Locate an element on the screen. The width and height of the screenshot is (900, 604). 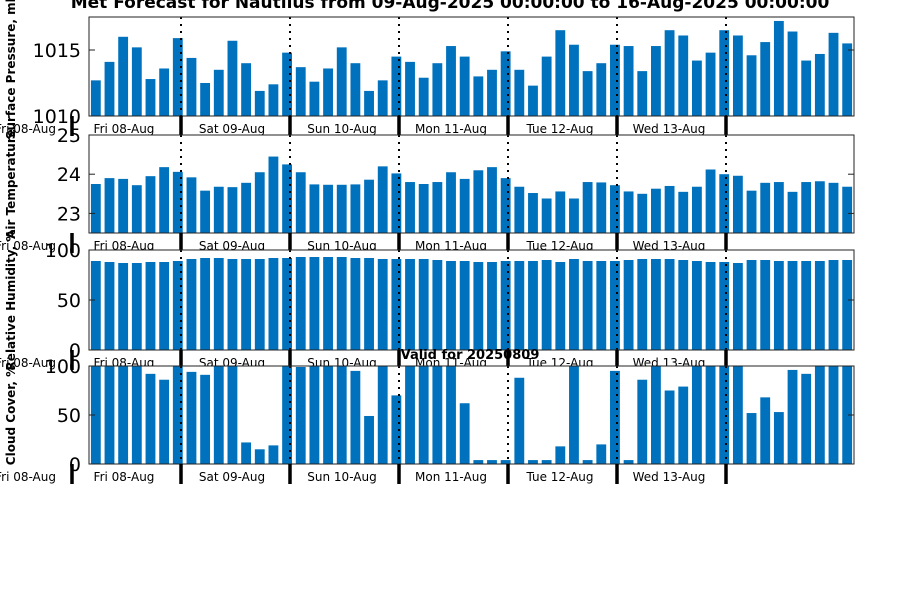
plot-frame is located at coordinates (471, 184).